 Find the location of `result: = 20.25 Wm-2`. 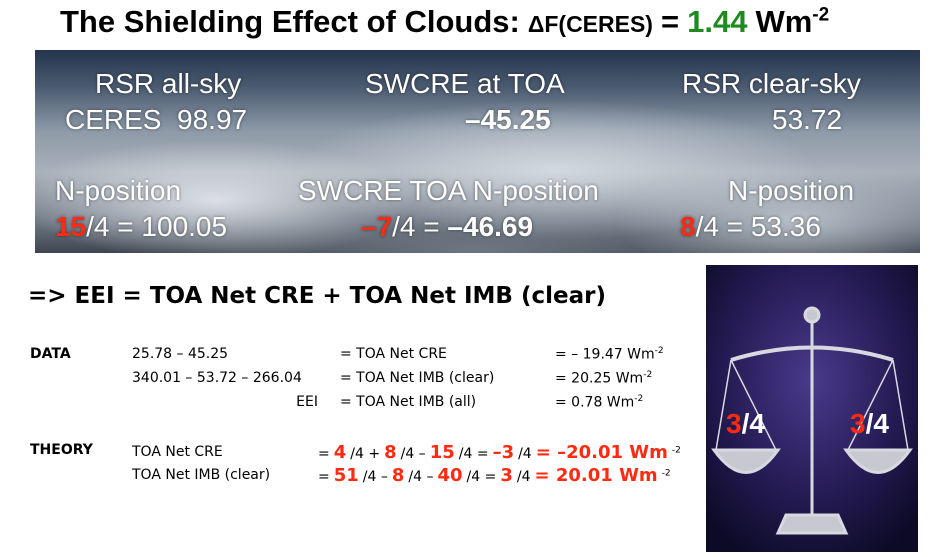

result: = 20.25 Wm-2 is located at coordinates (603, 378).